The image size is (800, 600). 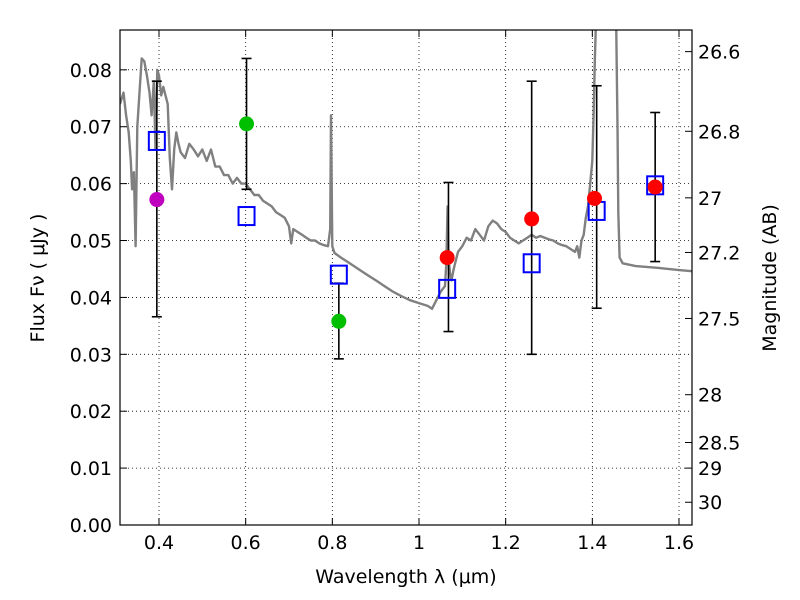 I want to click on y-tick-label: 0.07, so click(x=91, y=128).